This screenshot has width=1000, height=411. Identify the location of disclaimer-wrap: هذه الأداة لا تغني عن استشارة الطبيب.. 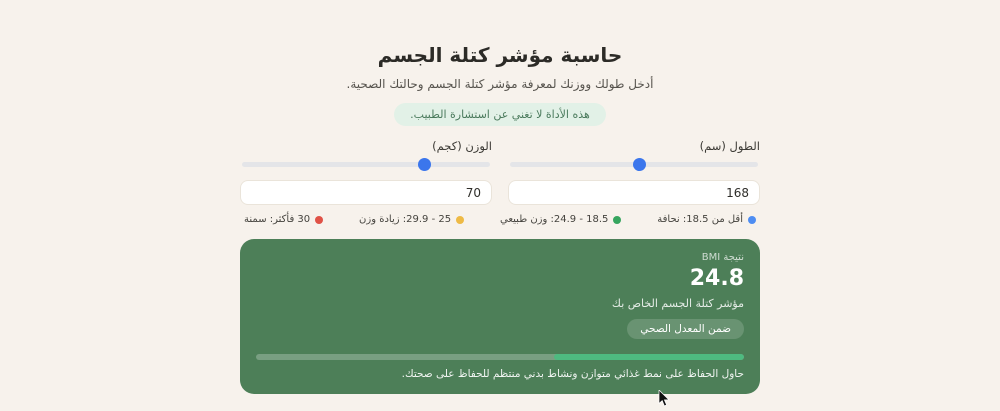
(500, 114).